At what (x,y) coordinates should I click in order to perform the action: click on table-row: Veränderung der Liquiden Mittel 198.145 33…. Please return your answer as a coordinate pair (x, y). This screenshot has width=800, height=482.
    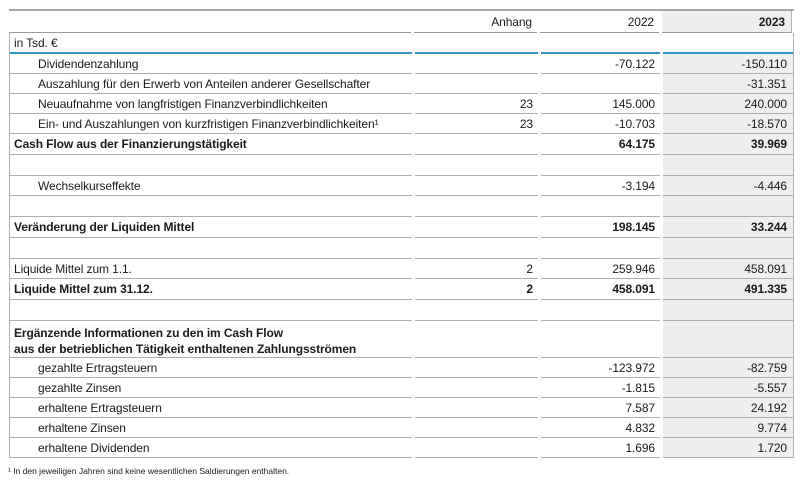
    Looking at the image, I should click on (401, 227).